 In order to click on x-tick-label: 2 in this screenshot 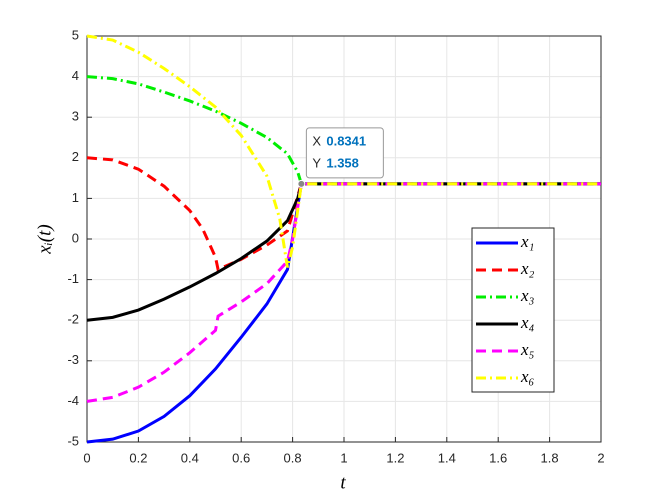, I will do `click(600, 457)`.